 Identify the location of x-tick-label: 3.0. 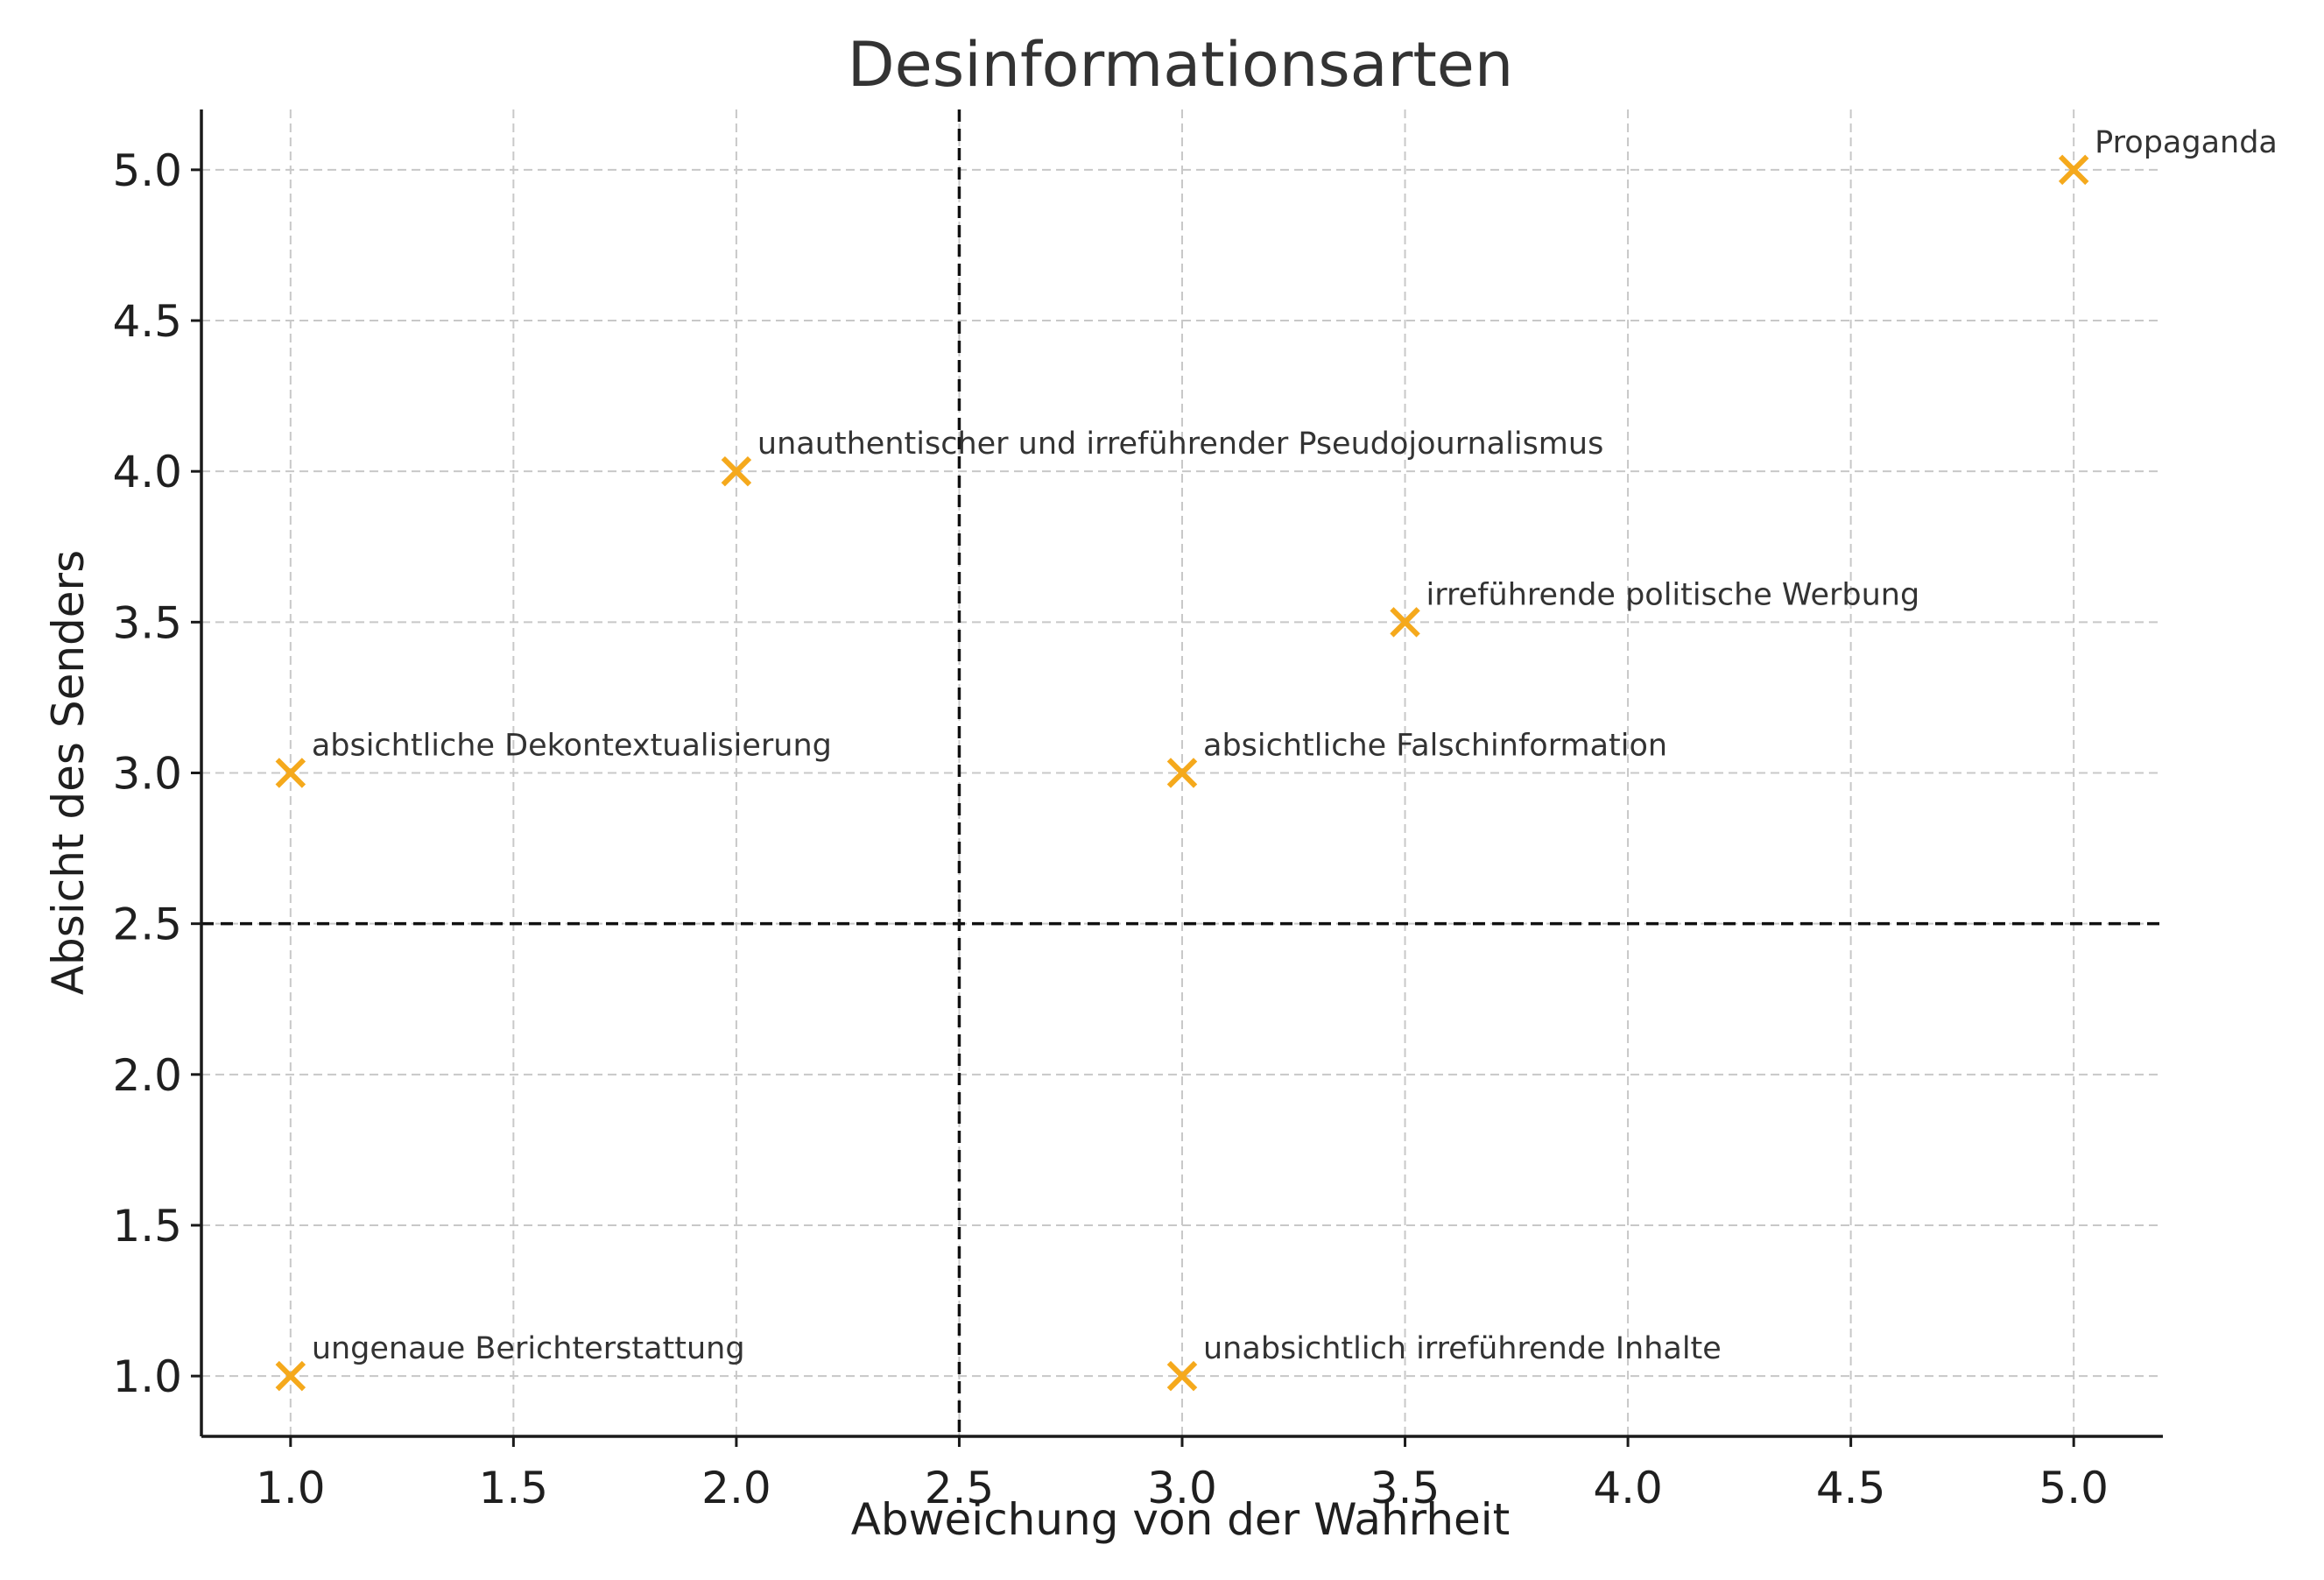
(1182, 1488).